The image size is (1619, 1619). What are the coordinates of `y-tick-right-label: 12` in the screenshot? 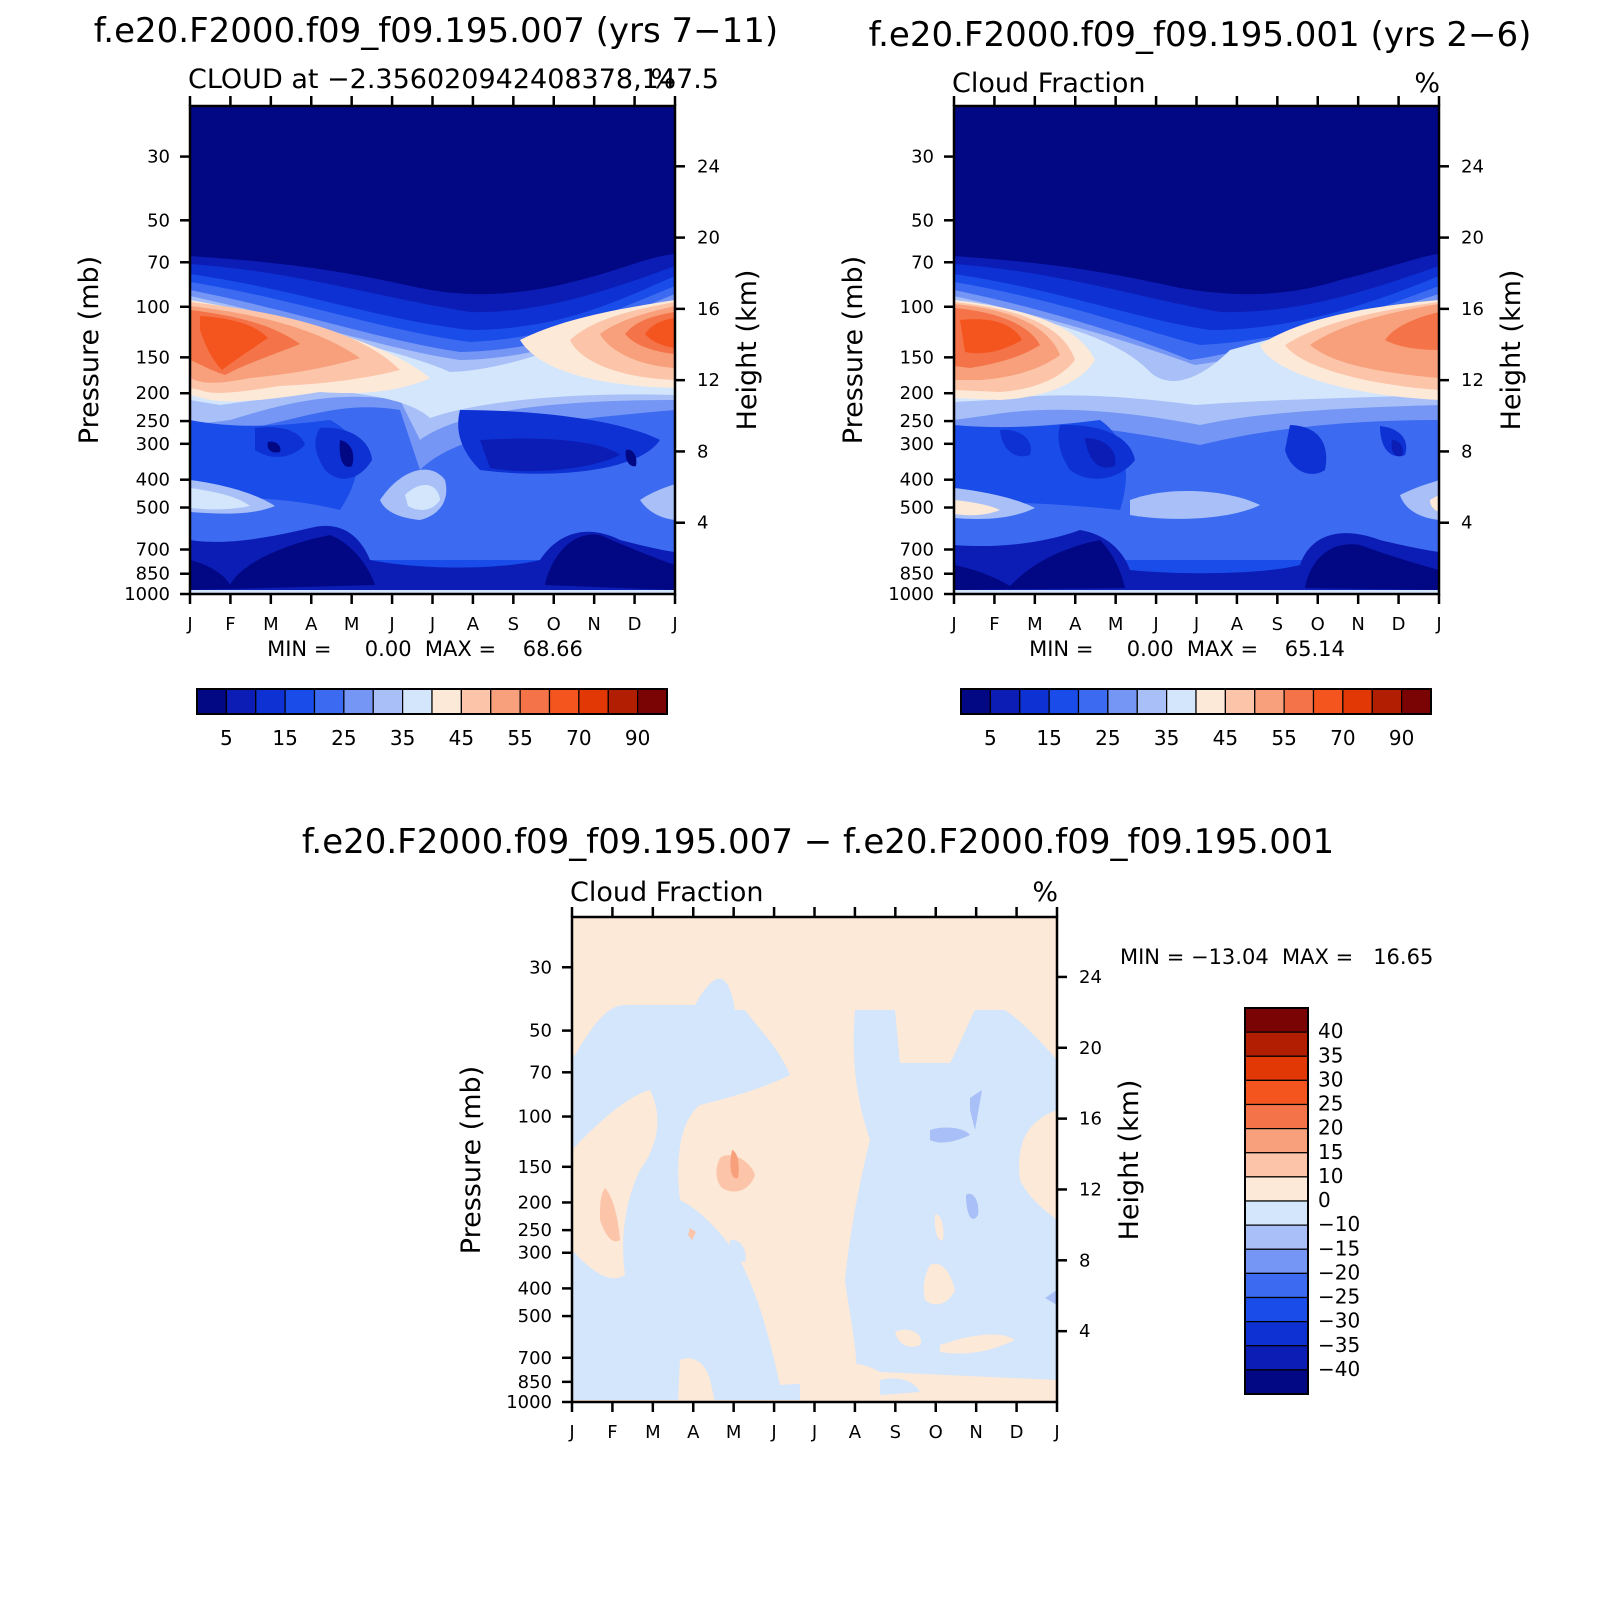 It's located at (708, 380).